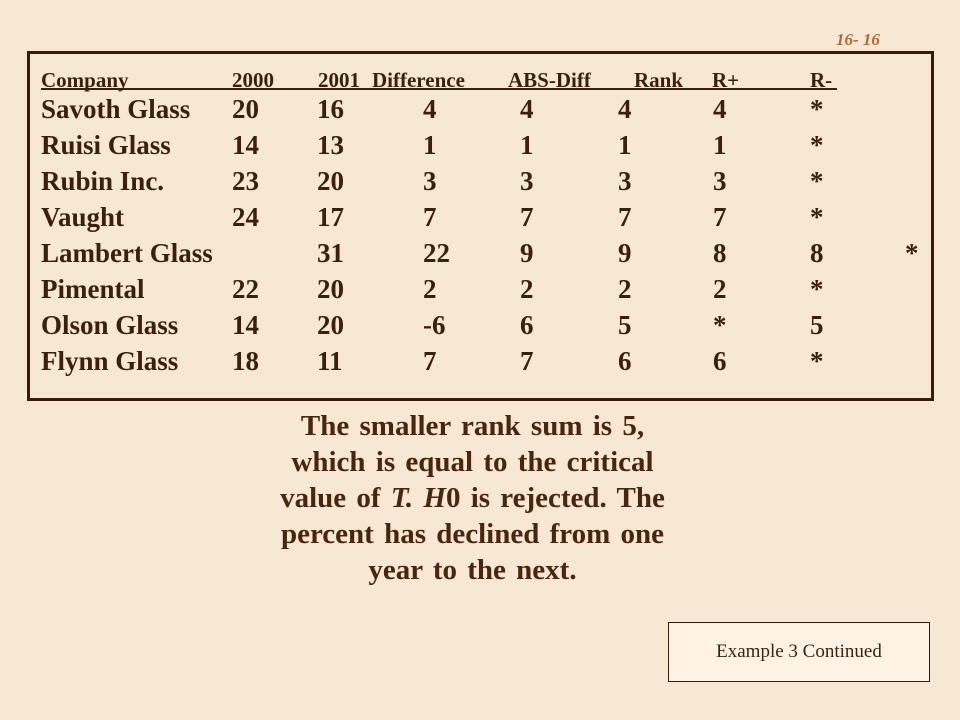 The width and height of the screenshot is (960, 720). What do you see at coordinates (103, 181) in the screenshot?
I see `cell-company: Rubin Inc.` at bounding box center [103, 181].